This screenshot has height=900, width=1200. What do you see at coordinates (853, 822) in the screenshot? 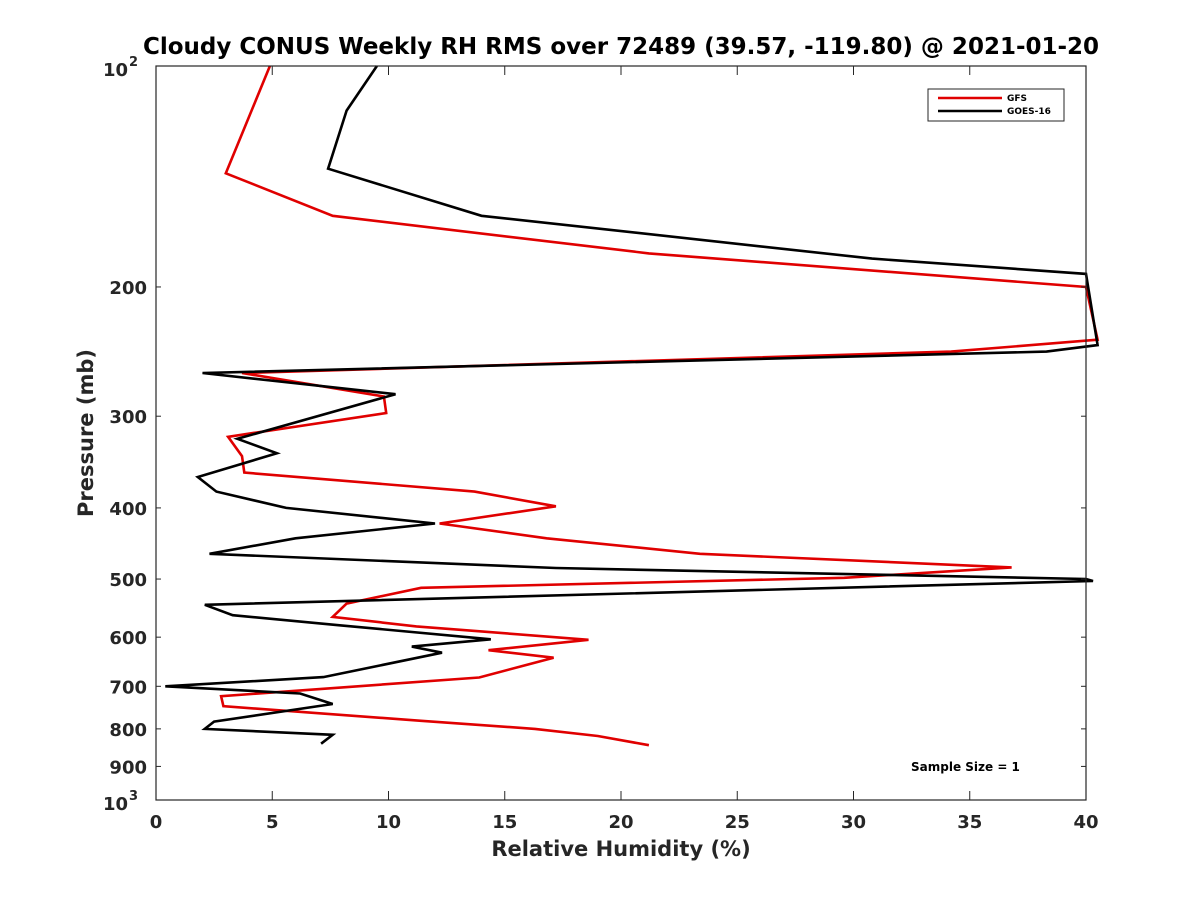
I see `x-tick-label: 30` at bounding box center [853, 822].